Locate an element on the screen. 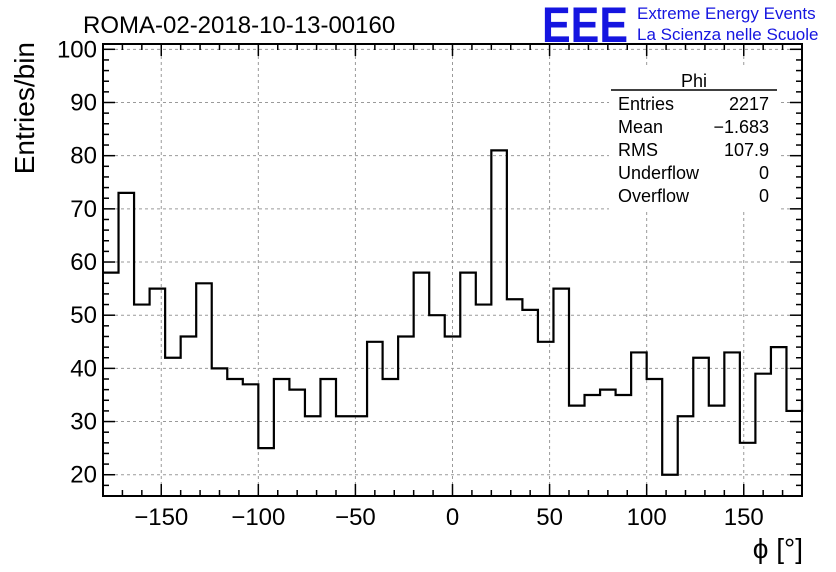 The image size is (836, 572). x-axis-label: ϕ [°] is located at coordinates (778, 548).